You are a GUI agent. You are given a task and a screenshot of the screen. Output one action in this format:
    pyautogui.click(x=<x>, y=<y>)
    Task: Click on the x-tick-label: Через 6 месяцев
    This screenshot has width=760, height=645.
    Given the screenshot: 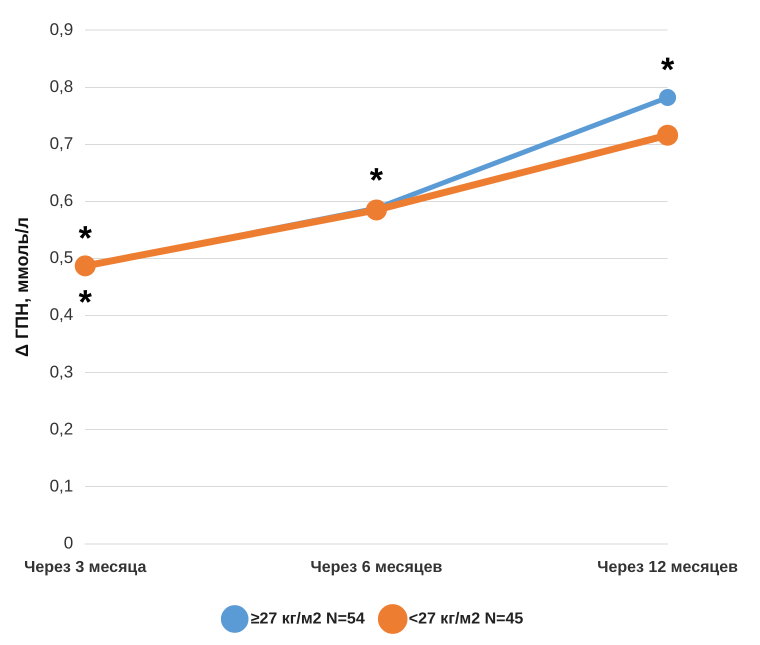 What is the action you would take?
    pyautogui.click(x=376, y=567)
    